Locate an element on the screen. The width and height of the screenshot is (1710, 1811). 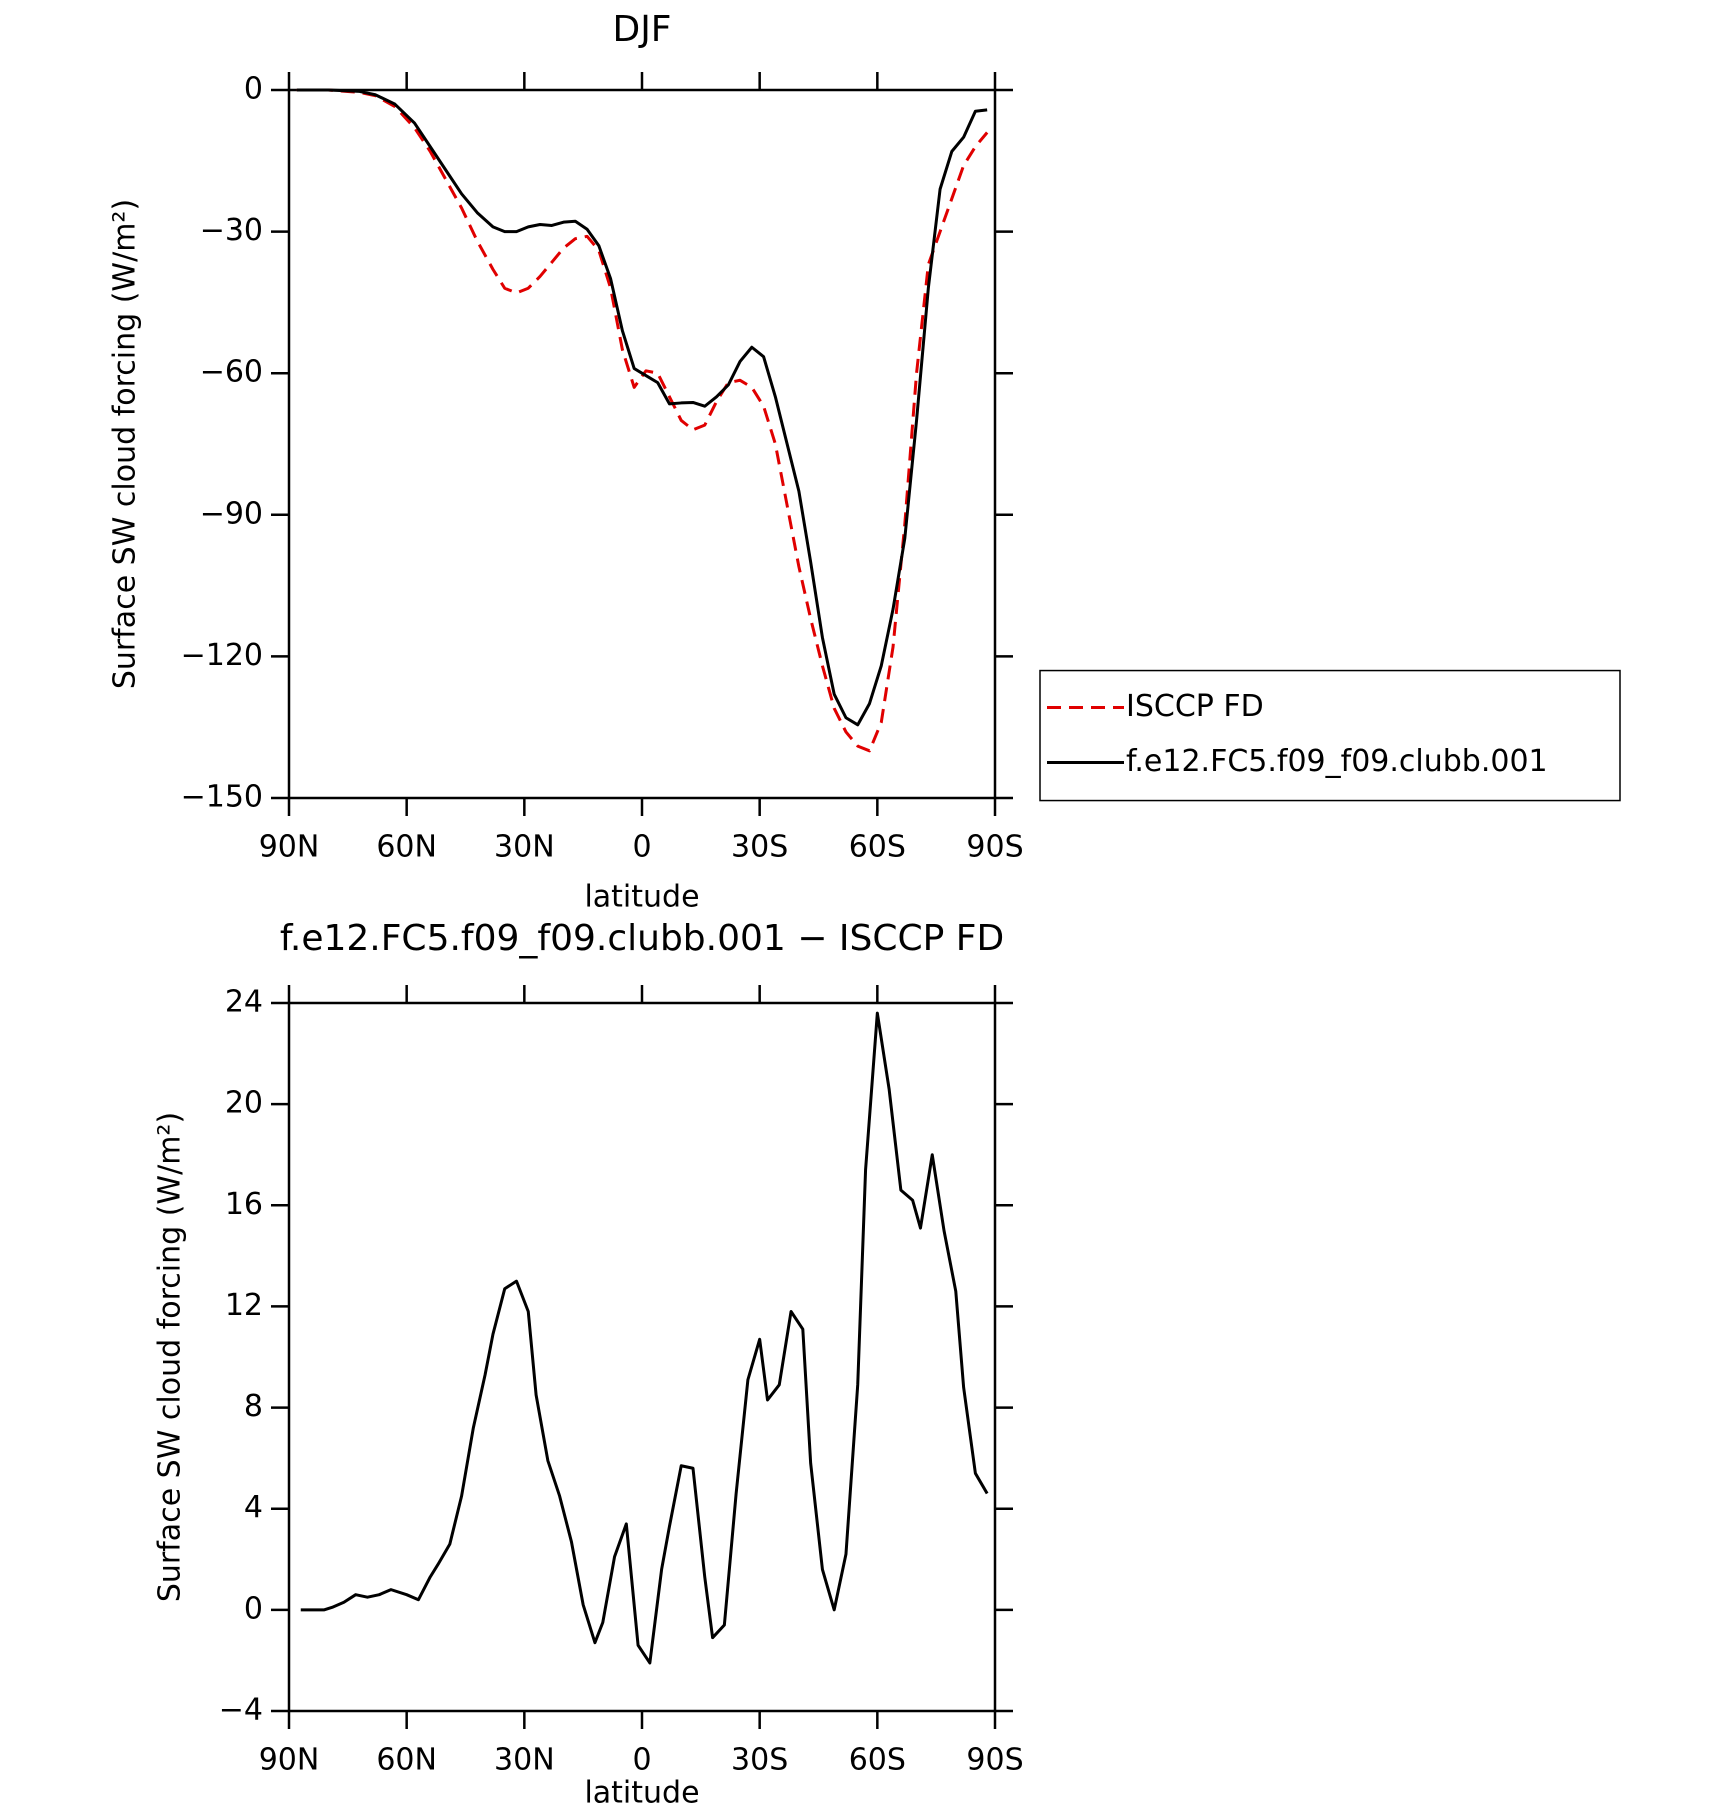
y-tick-label: −4 is located at coordinates (241, 1710).